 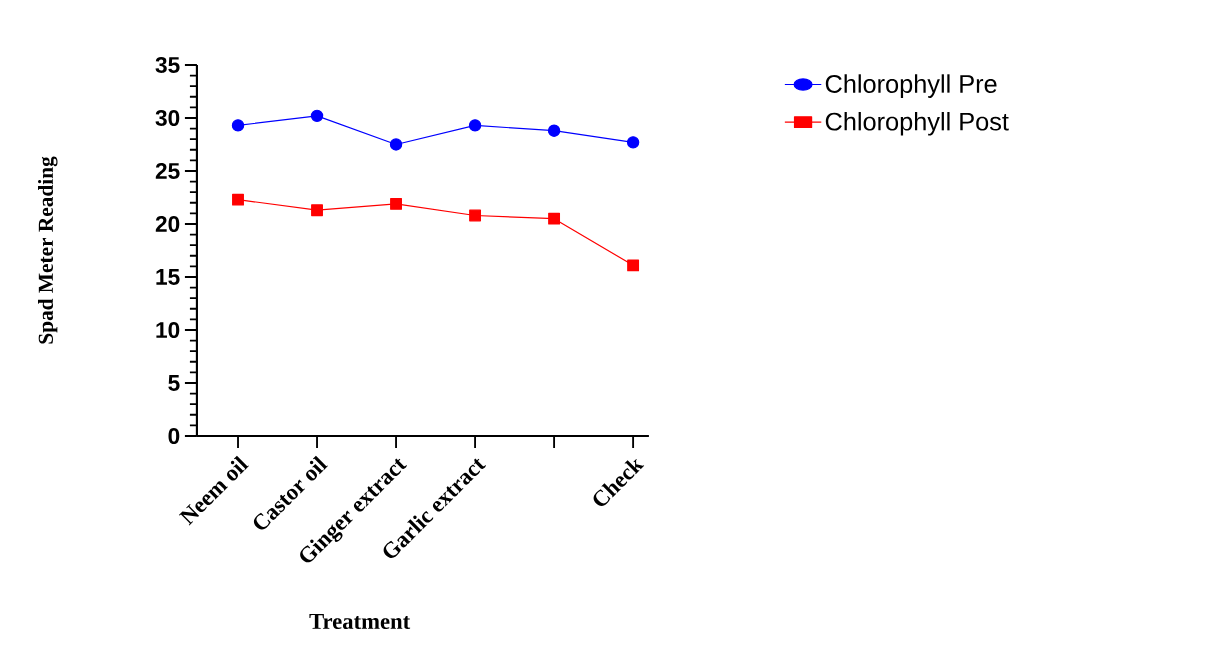 I want to click on y-tick-label: 15, so click(x=168, y=277).